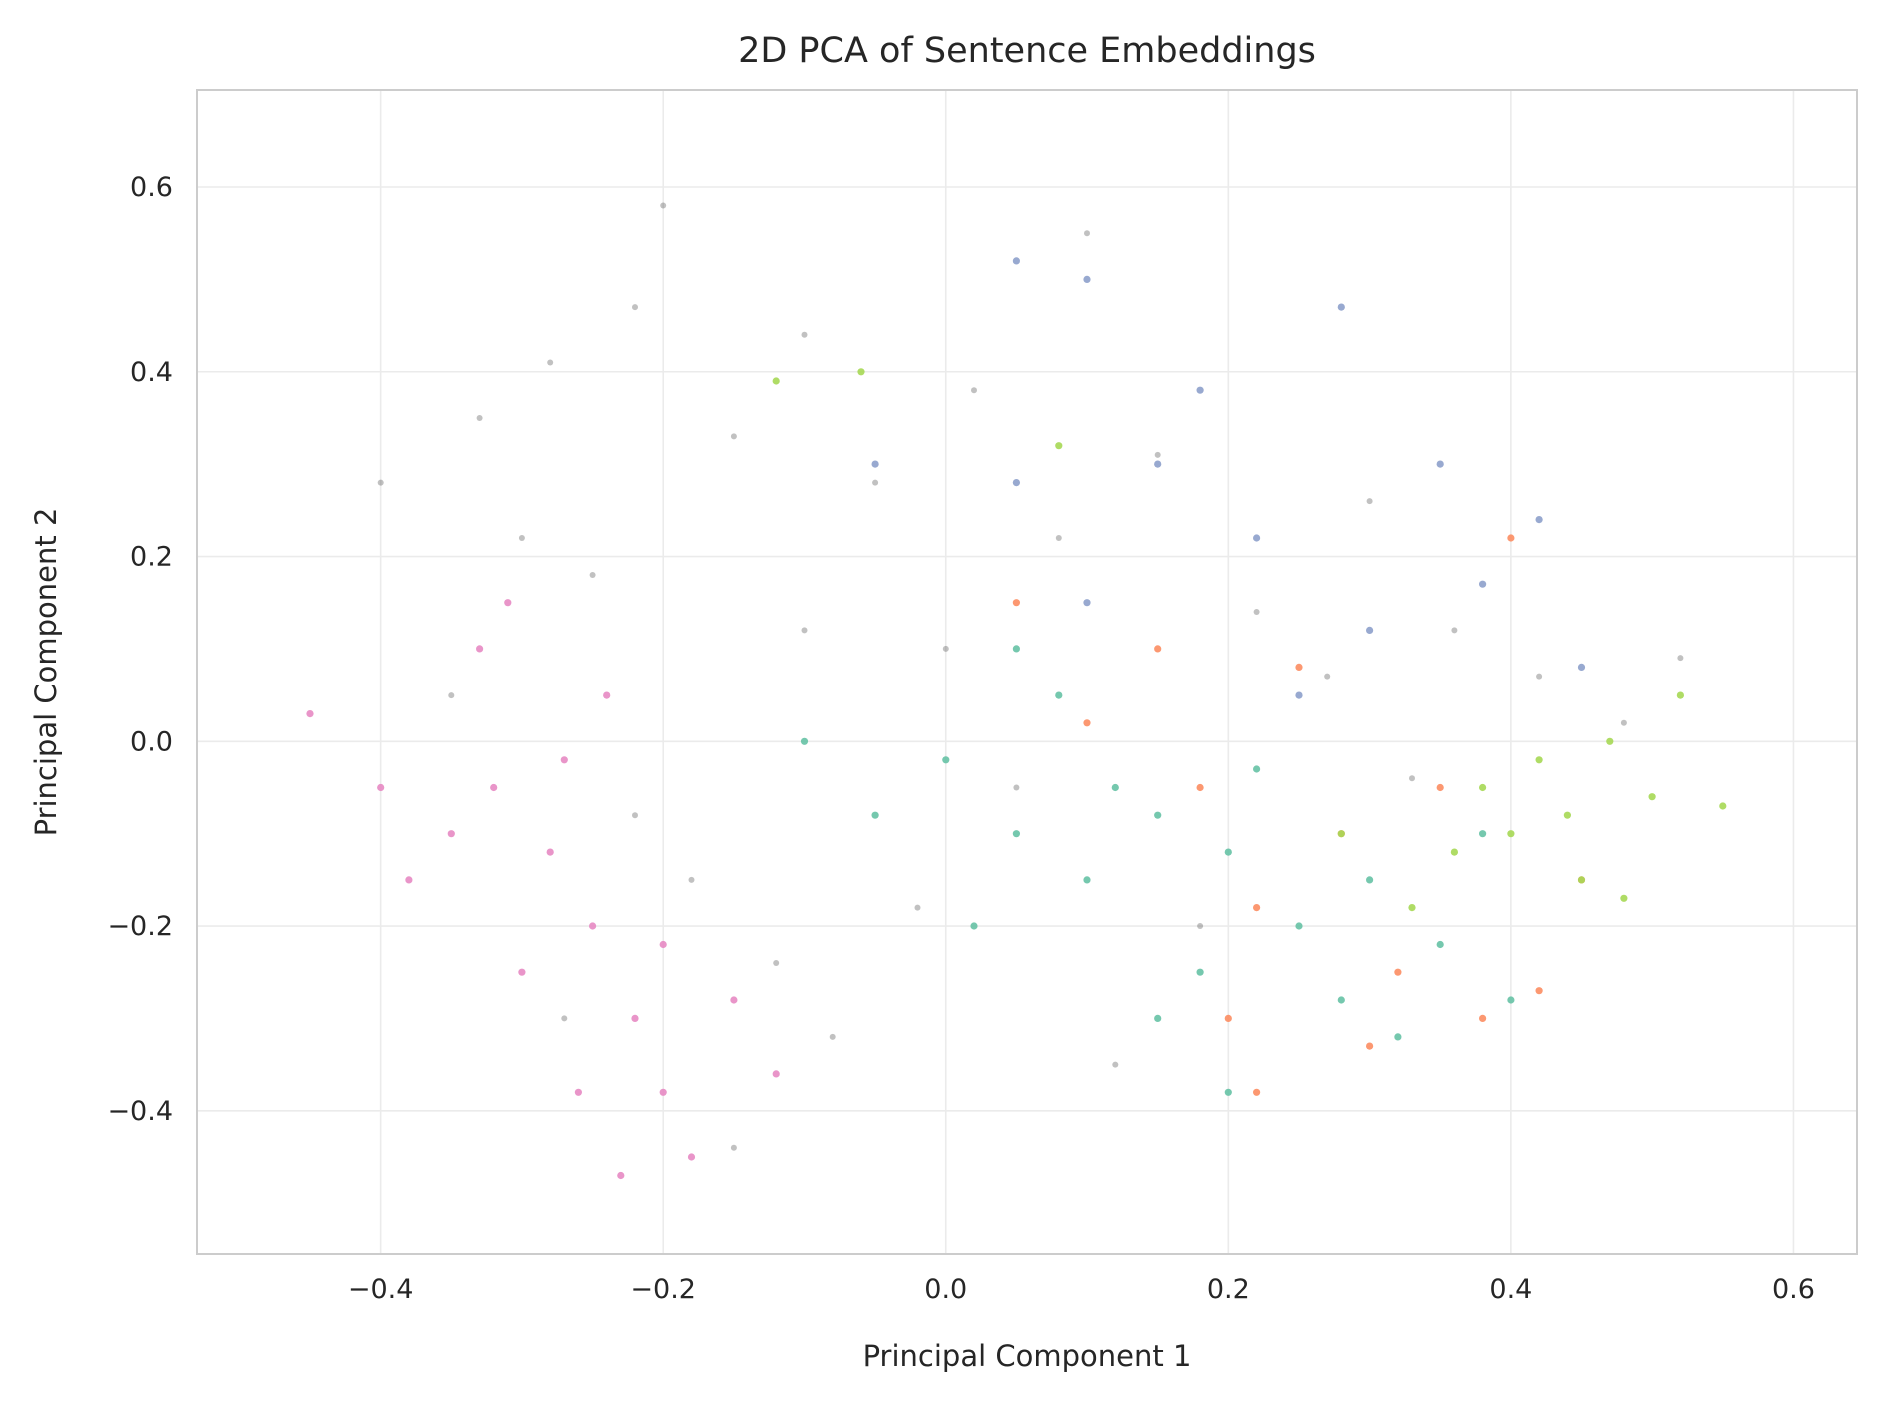  I want to click on y-axis-title: Principal Component 2, so click(46, 672).